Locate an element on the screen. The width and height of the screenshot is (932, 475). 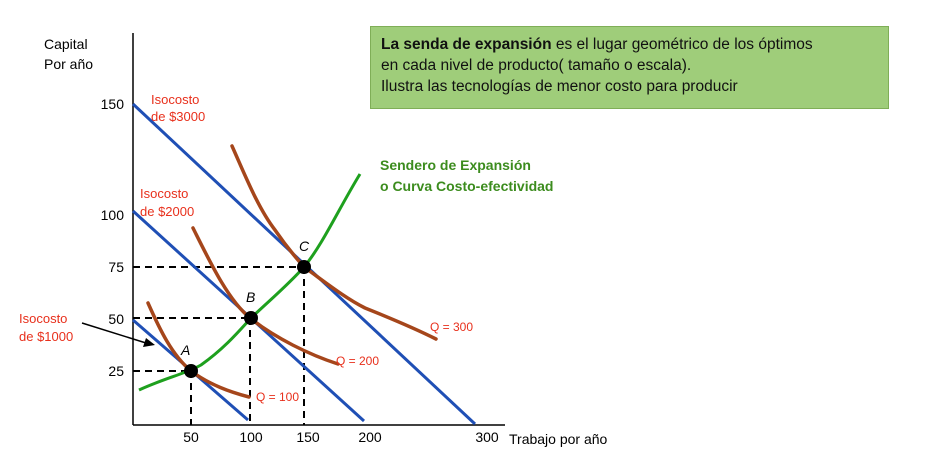
y-tick-75: 75 is located at coordinates (116, 267).